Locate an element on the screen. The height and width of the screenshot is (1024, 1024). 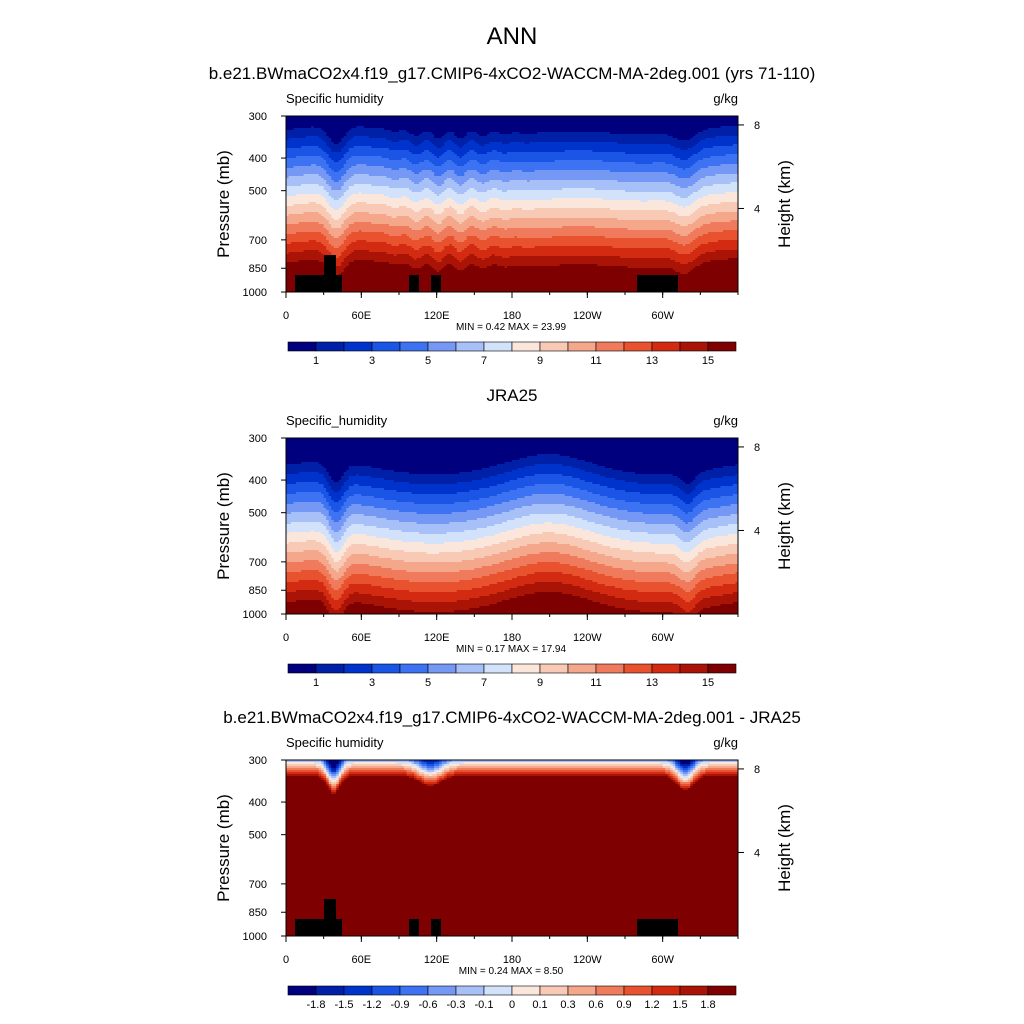
colorbar-label: -1.2 is located at coordinates (372, 1005).